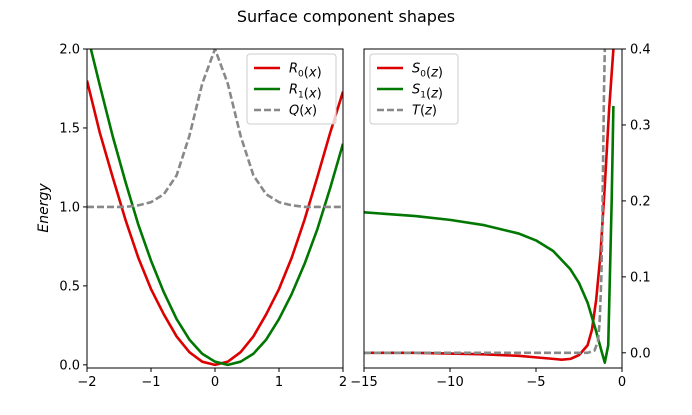 Image resolution: width=692 pixels, height=415 pixels. Describe the element at coordinates (279, 382) in the screenshot. I see `left-xtick-label: 1` at that location.